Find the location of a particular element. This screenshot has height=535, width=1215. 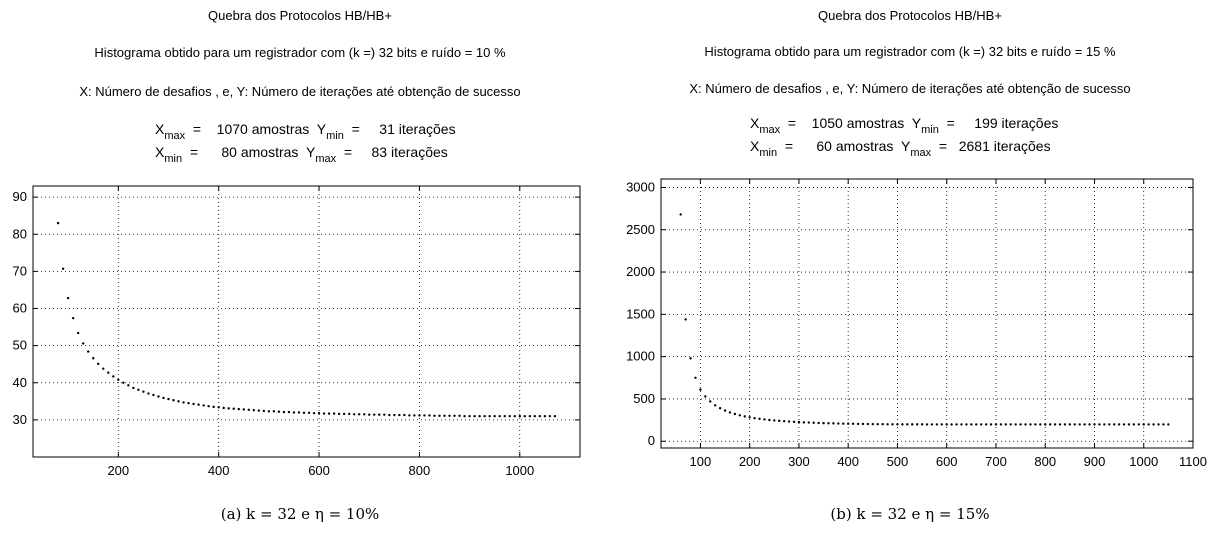

y-tick-label: 60 is located at coordinates (20, 308).